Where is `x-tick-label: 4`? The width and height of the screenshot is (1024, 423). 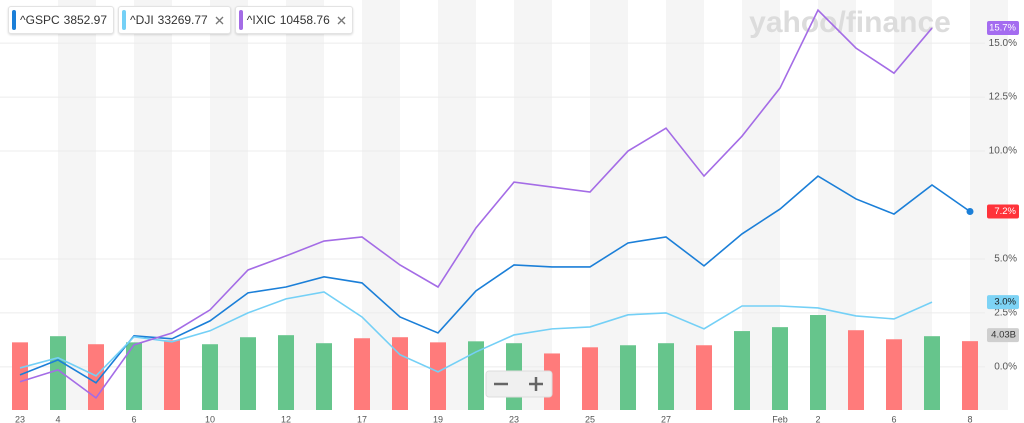
x-tick-label: 4 is located at coordinates (57, 418).